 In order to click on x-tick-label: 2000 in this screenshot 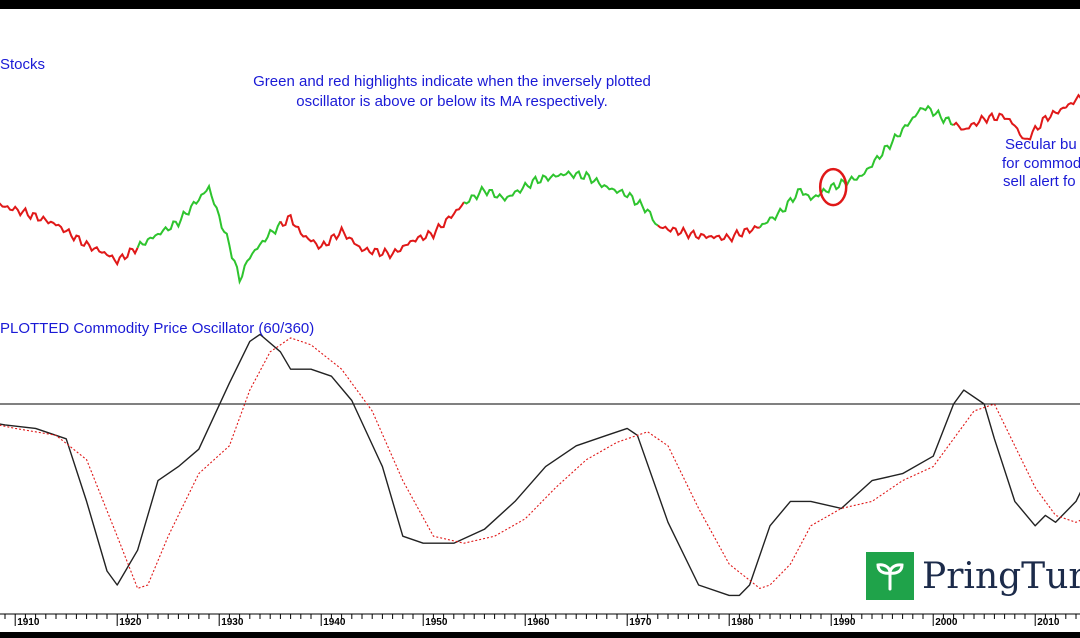, I will do `click(946, 622)`.